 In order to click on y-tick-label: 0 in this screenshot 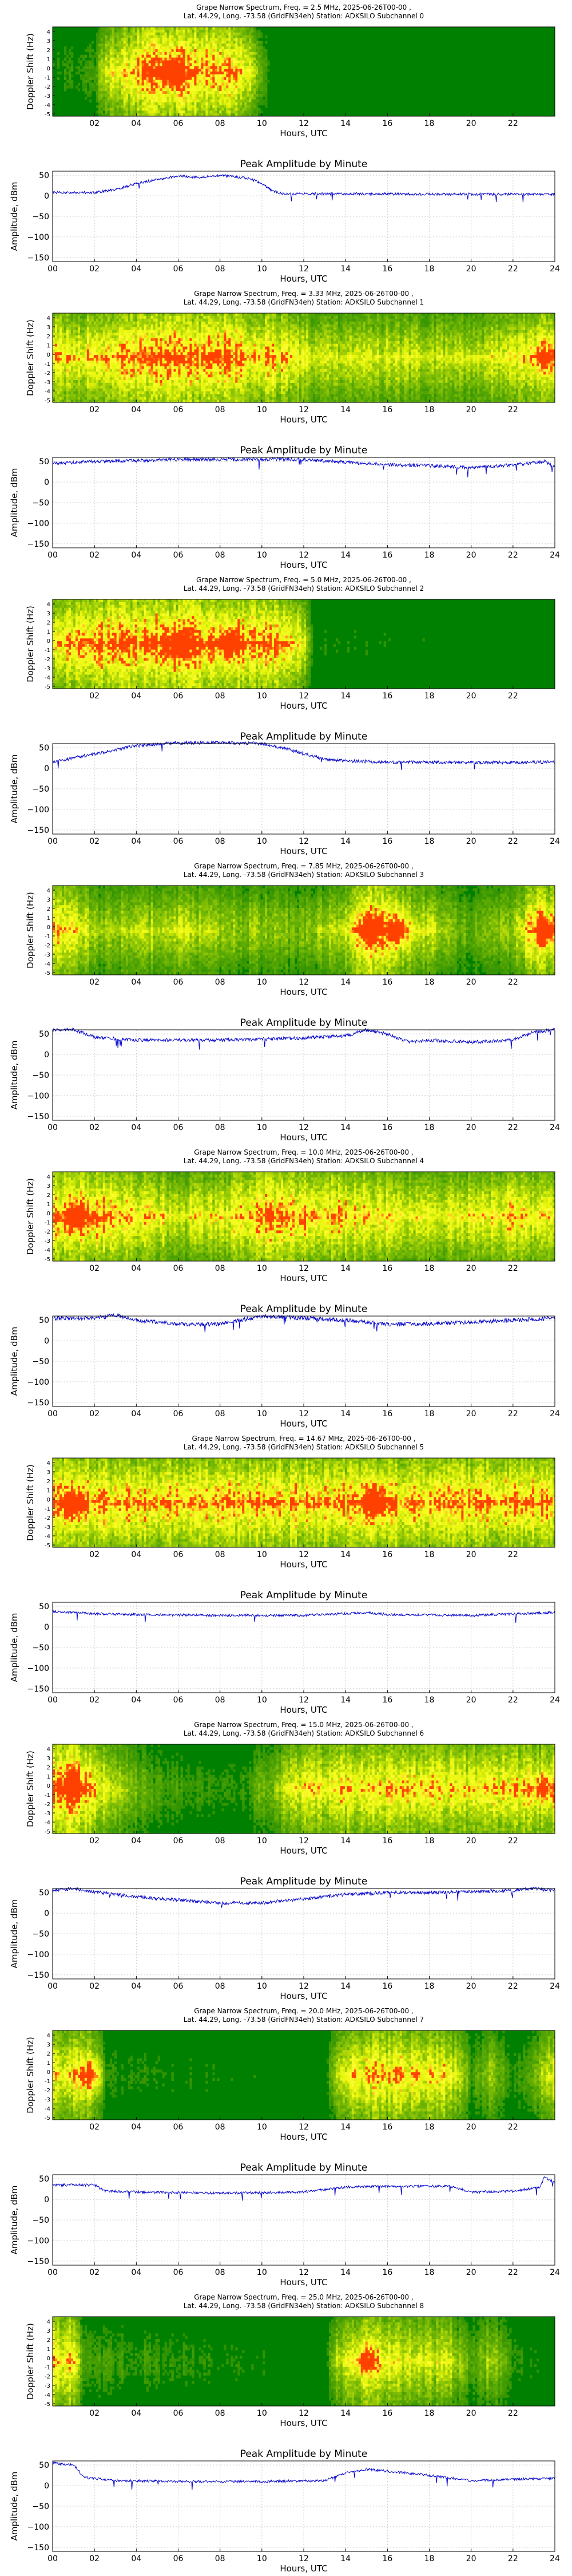, I will do `click(48, 69)`.